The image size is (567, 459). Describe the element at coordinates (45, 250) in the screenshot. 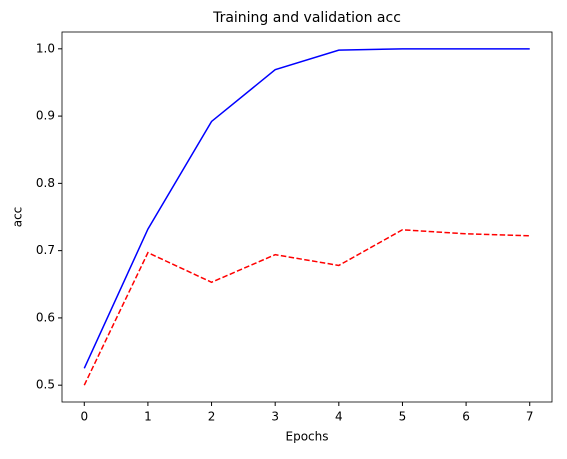

I see `y-tick-label: 0.7` at that location.